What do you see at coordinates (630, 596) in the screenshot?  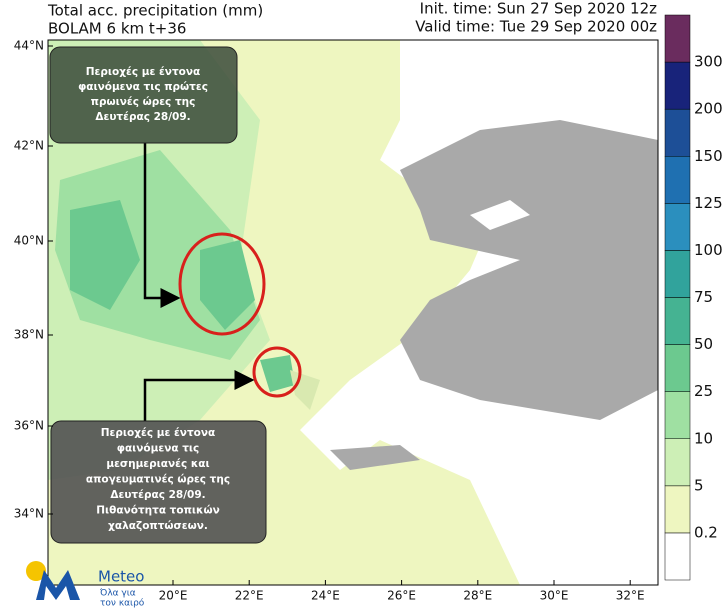 I see `lon-label: 32°E` at bounding box center [630, 596].